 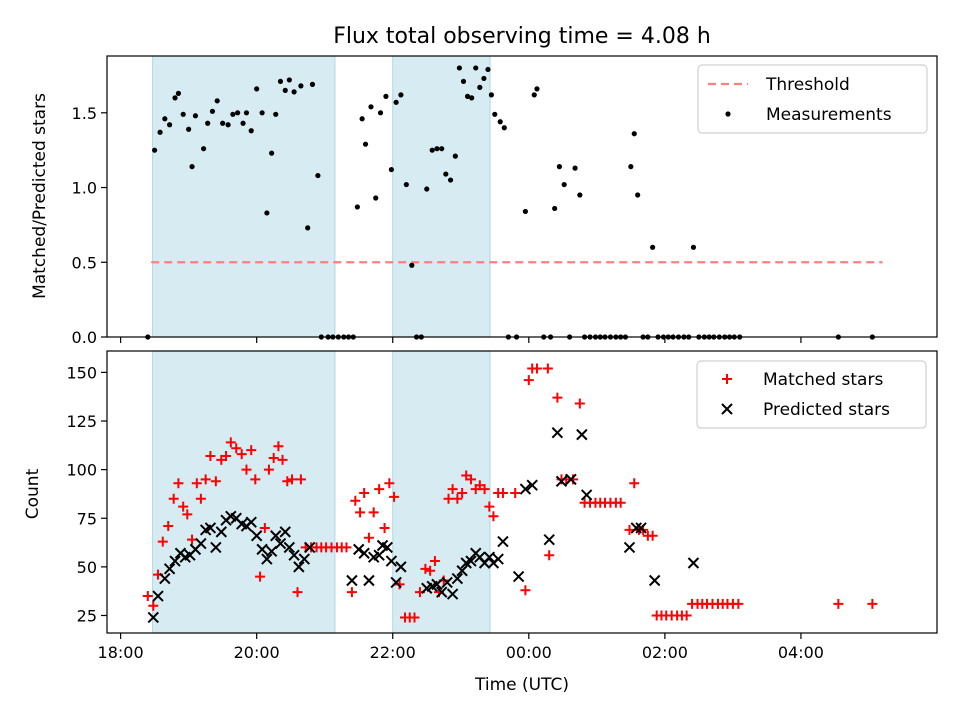 I want to click on x-axis-label: Time (UTC), so click(x=521, y=685).